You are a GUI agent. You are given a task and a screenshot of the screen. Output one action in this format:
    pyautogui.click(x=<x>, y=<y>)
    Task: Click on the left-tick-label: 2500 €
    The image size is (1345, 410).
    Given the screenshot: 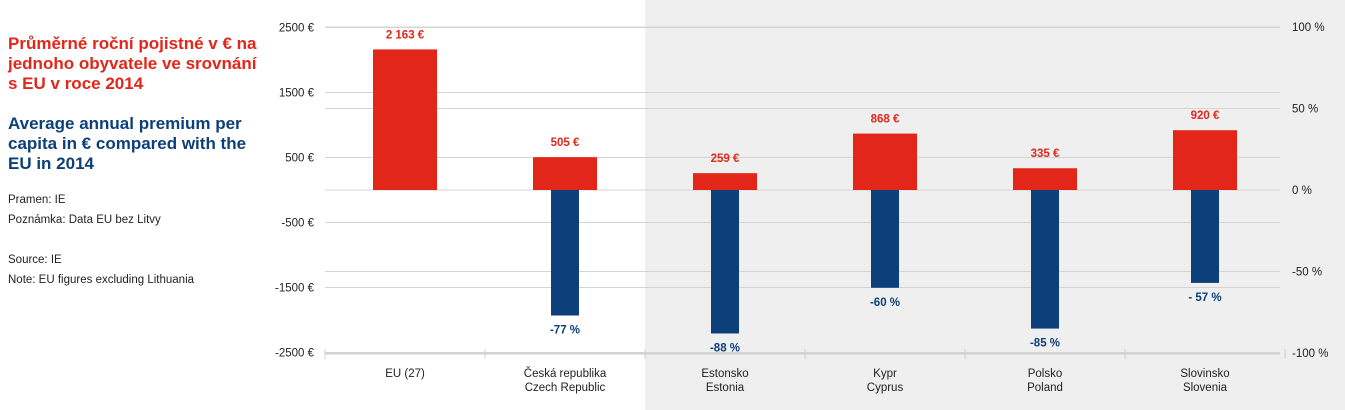 What is the action you would take?
    pyautogui.click(x=297, y=29)
    